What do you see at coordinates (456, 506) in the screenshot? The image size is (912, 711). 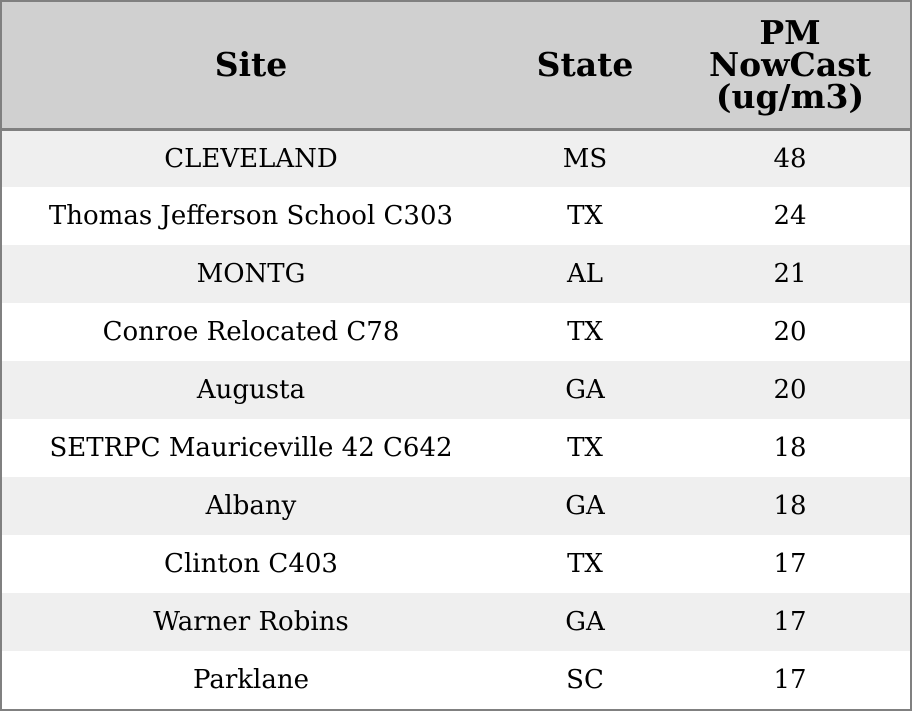 I see `table-row: Albany GA 18` at bounding box center [456, 506].